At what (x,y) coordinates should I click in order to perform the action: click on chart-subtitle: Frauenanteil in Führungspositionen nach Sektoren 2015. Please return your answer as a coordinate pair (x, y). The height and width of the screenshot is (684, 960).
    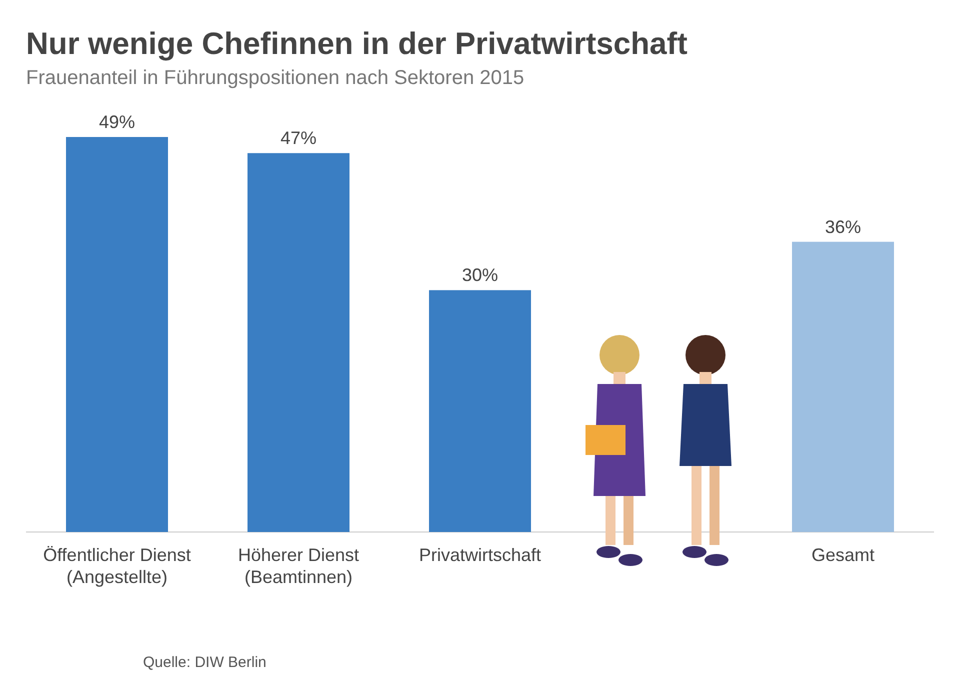
    Looking at the image, I should click on (275, 78).